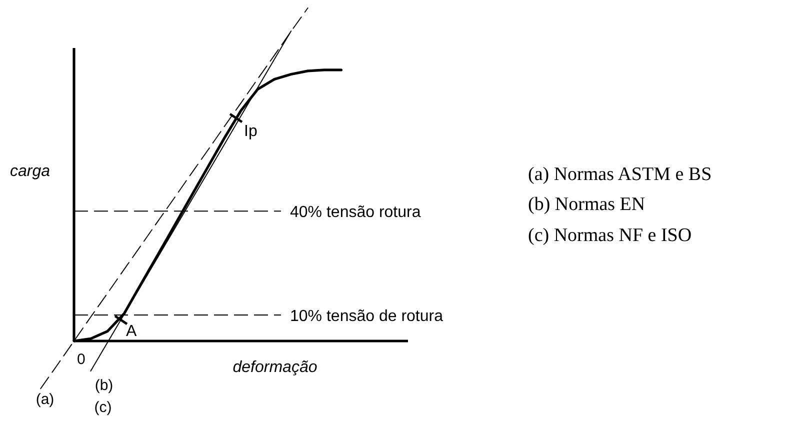 The height and width of the screenshot is (426, 791). What do you see at coordinates (587, 204) in the screenshot?
I see `text: (b) Normas EN` at bounding box center [587, 204].